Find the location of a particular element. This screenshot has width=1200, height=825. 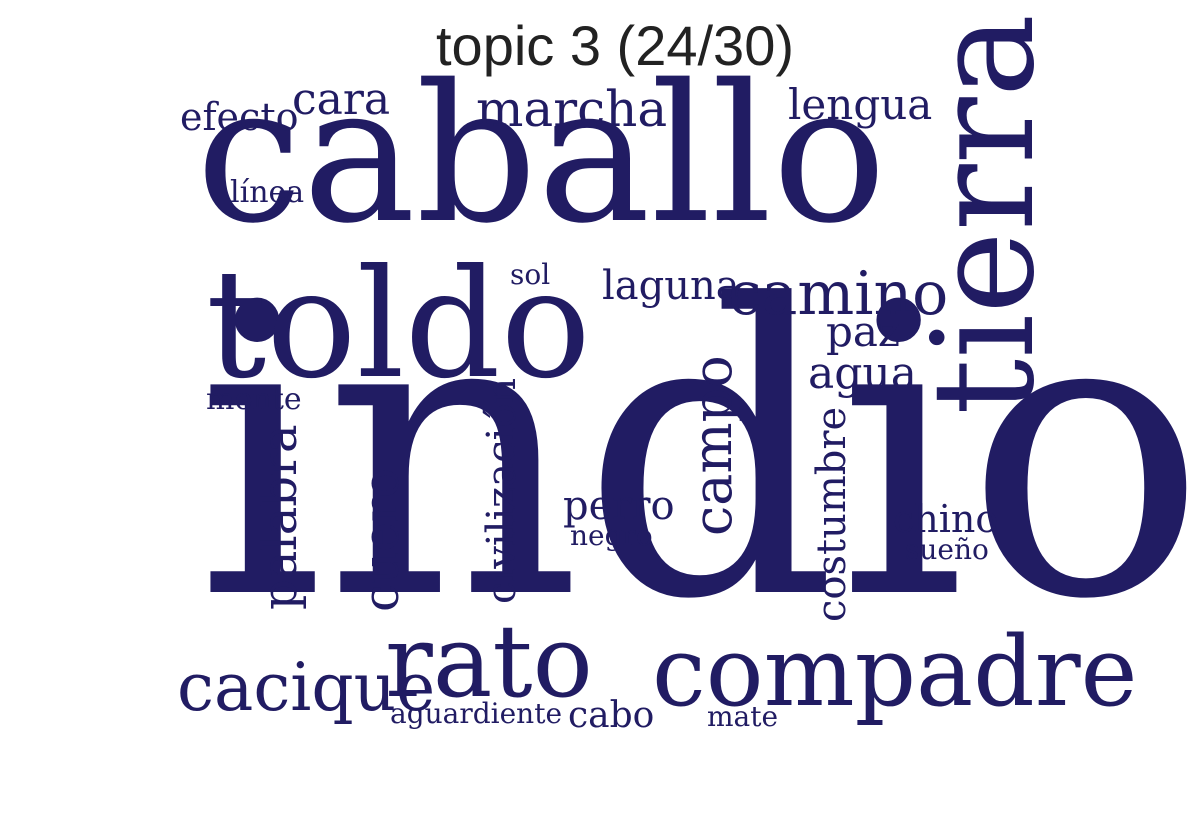

word-costumbre: costumbre is located at coordinates (832, 514).